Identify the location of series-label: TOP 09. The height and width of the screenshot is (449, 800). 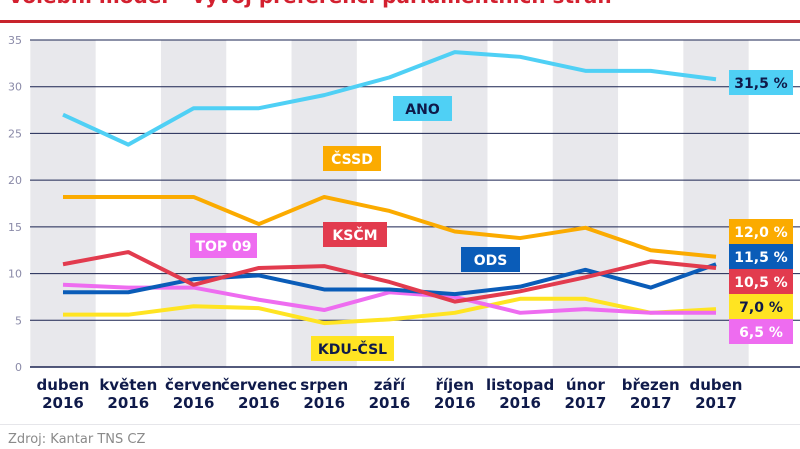
(223, 247).